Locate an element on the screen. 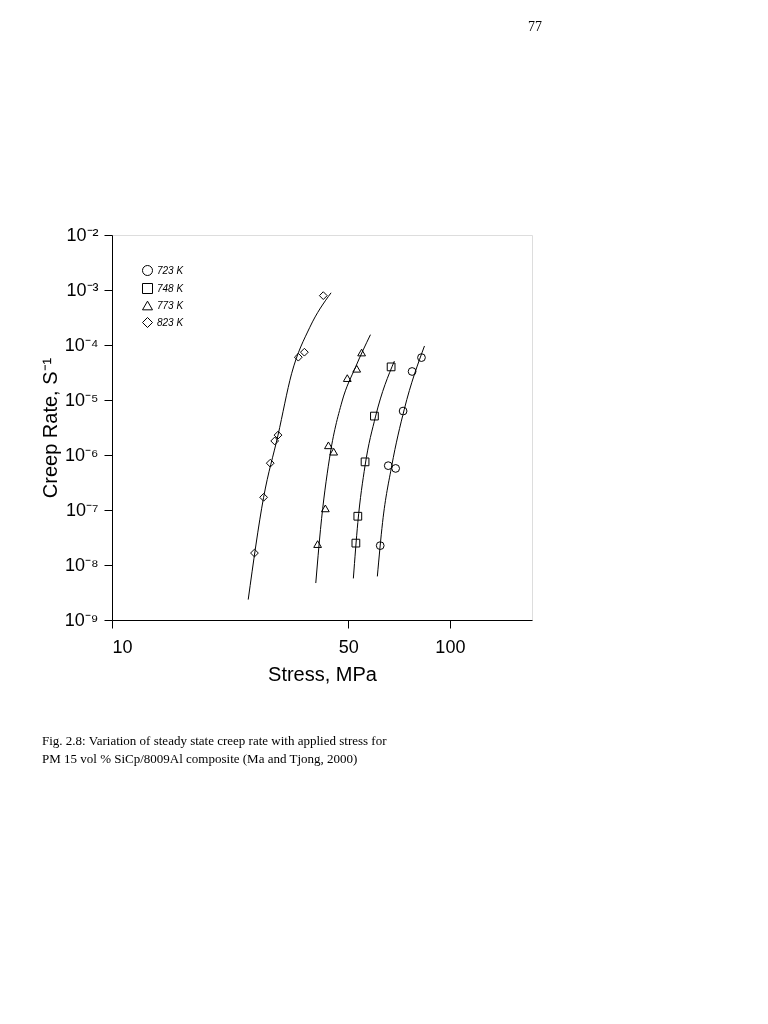 This screenshot has height=1024, width=768. legend-label: 748 K is located at coordinates (171, 288).